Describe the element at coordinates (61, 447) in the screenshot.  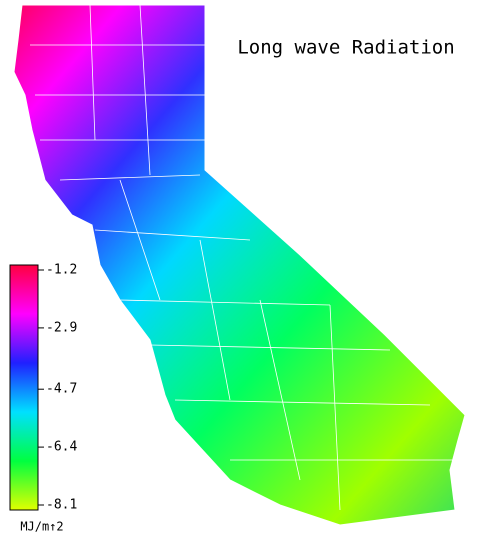
I see `colorbar-tick-label: -6.4` at that location.